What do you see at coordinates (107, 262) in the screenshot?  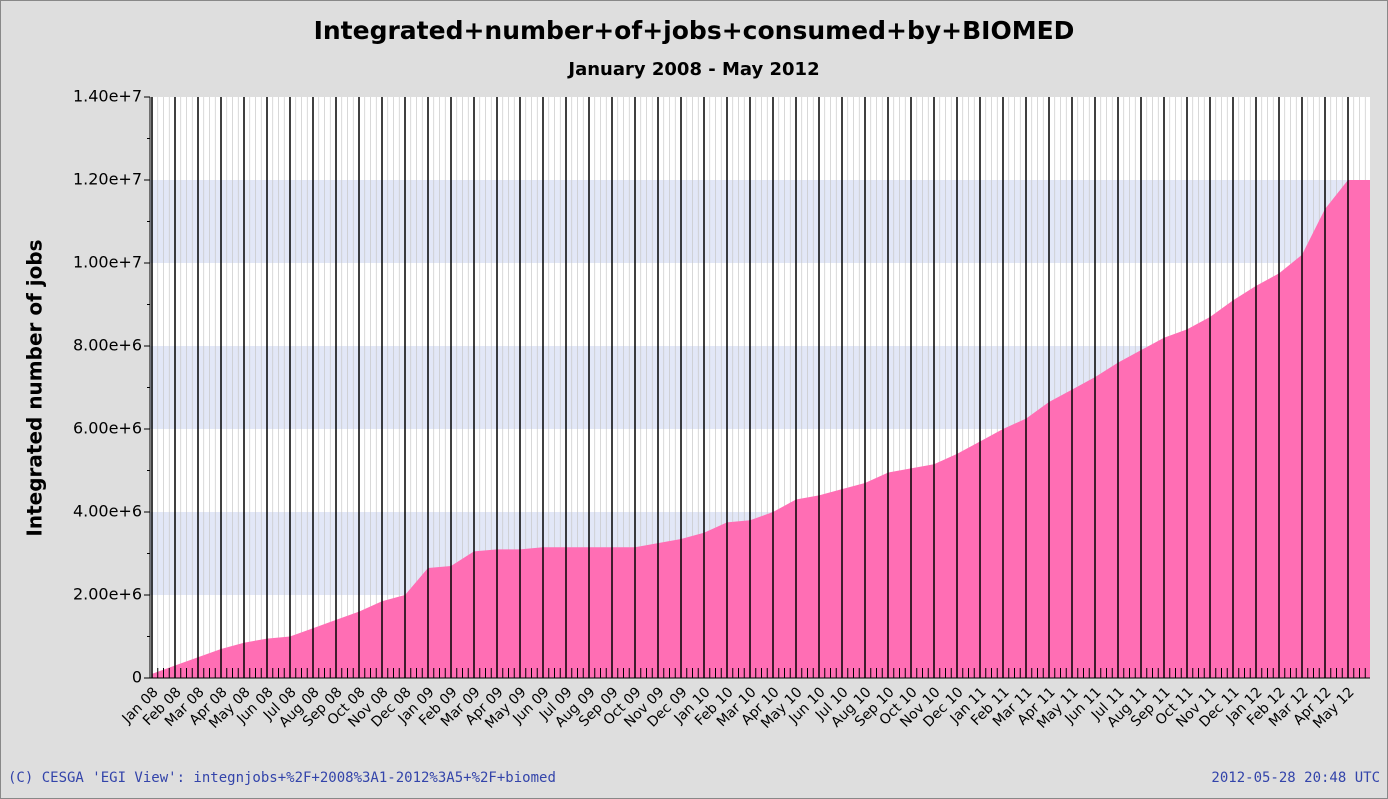 I see `y-tick-label: 1.00e+7` at bounding box center [107, 262].